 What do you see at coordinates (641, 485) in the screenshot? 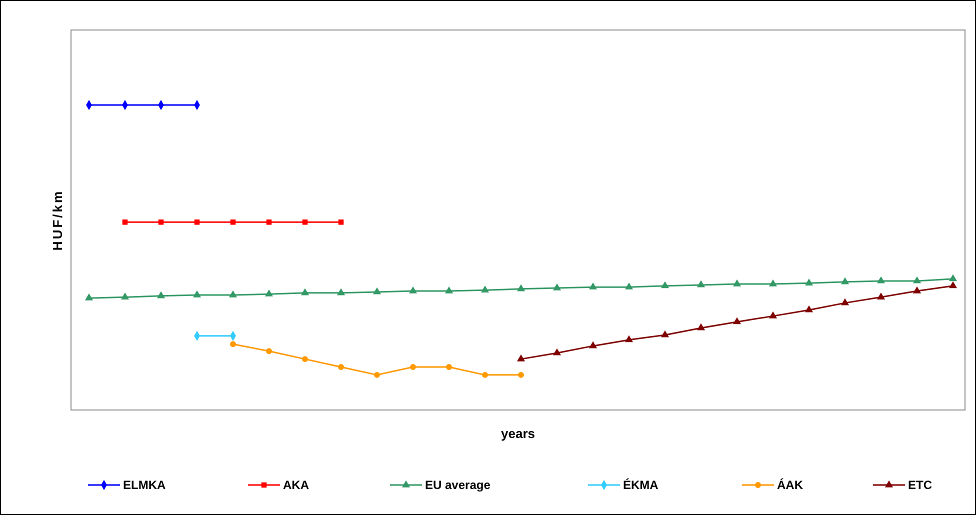
I see `legend-label: ÉKMA` at bounding box center [641, 485].